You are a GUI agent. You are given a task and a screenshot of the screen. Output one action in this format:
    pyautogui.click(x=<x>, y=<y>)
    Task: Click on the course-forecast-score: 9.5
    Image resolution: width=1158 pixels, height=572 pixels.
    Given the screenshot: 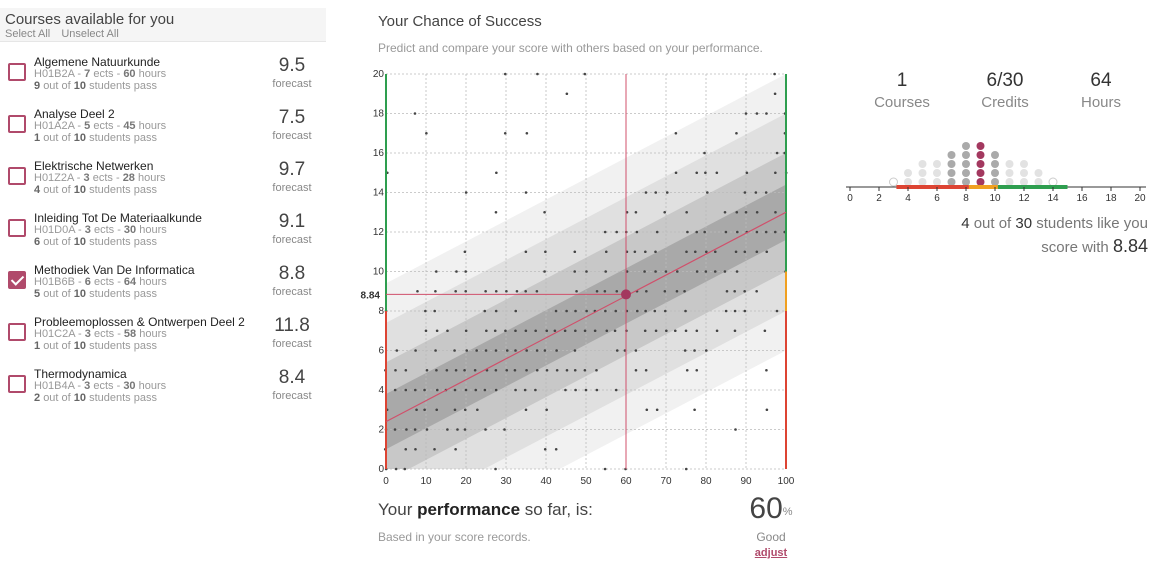 What is the action you would take?
    pyautogui.click(x=292, y=65)
    